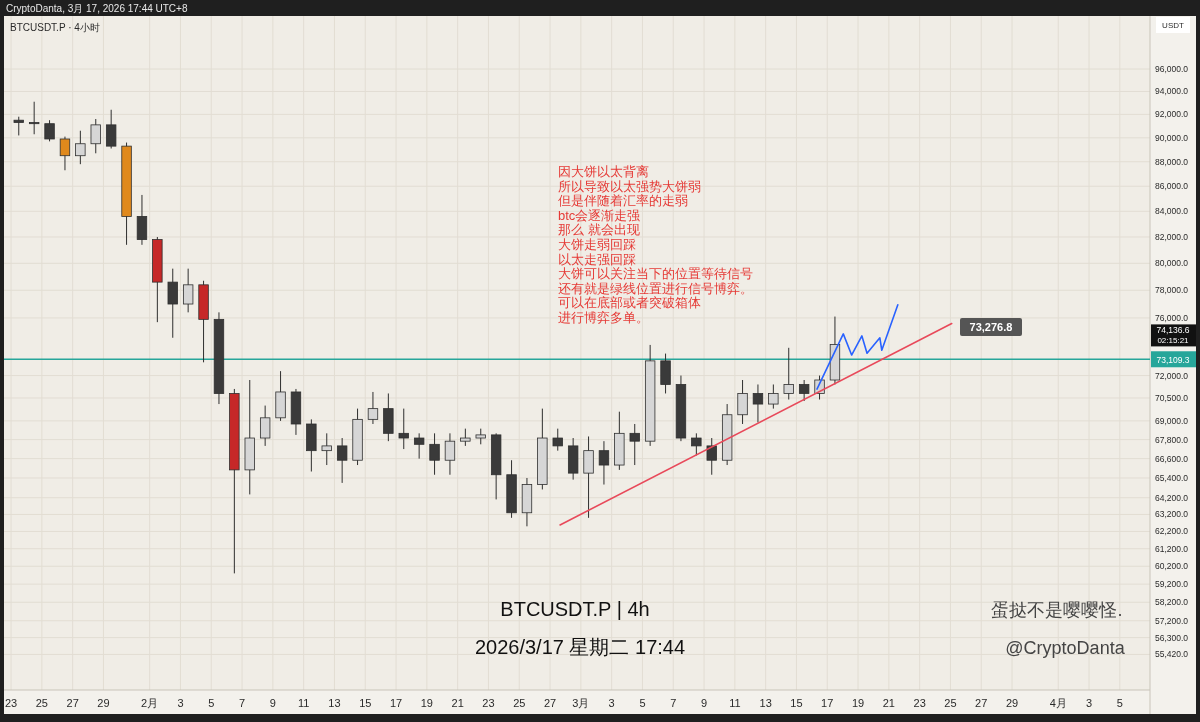  I want to click on y-tick-label: 60,200.0, so click(1172, 566).